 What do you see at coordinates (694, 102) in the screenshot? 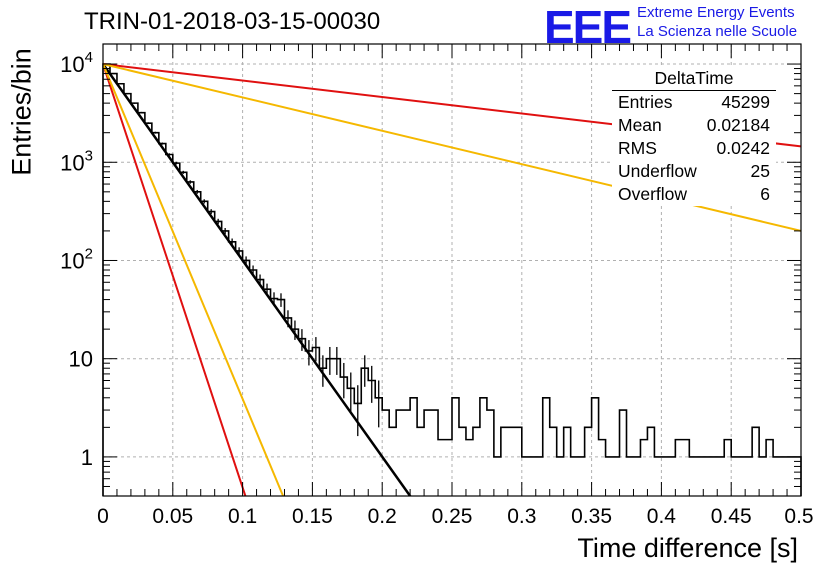
I see `stats-row: Entries 45299` at bounding box center [694, 102].